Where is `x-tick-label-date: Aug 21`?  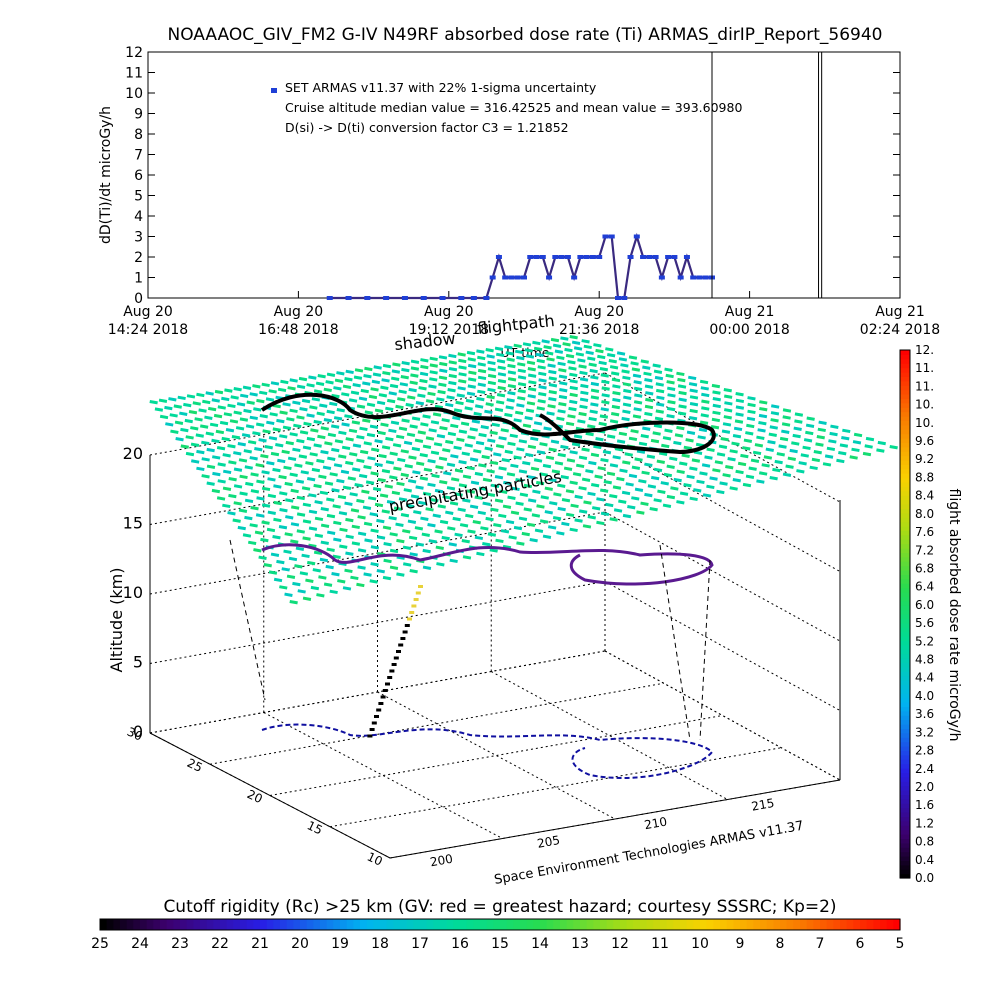
x-tick-label-date: Aug 21 is located at coordinates (750, 312).